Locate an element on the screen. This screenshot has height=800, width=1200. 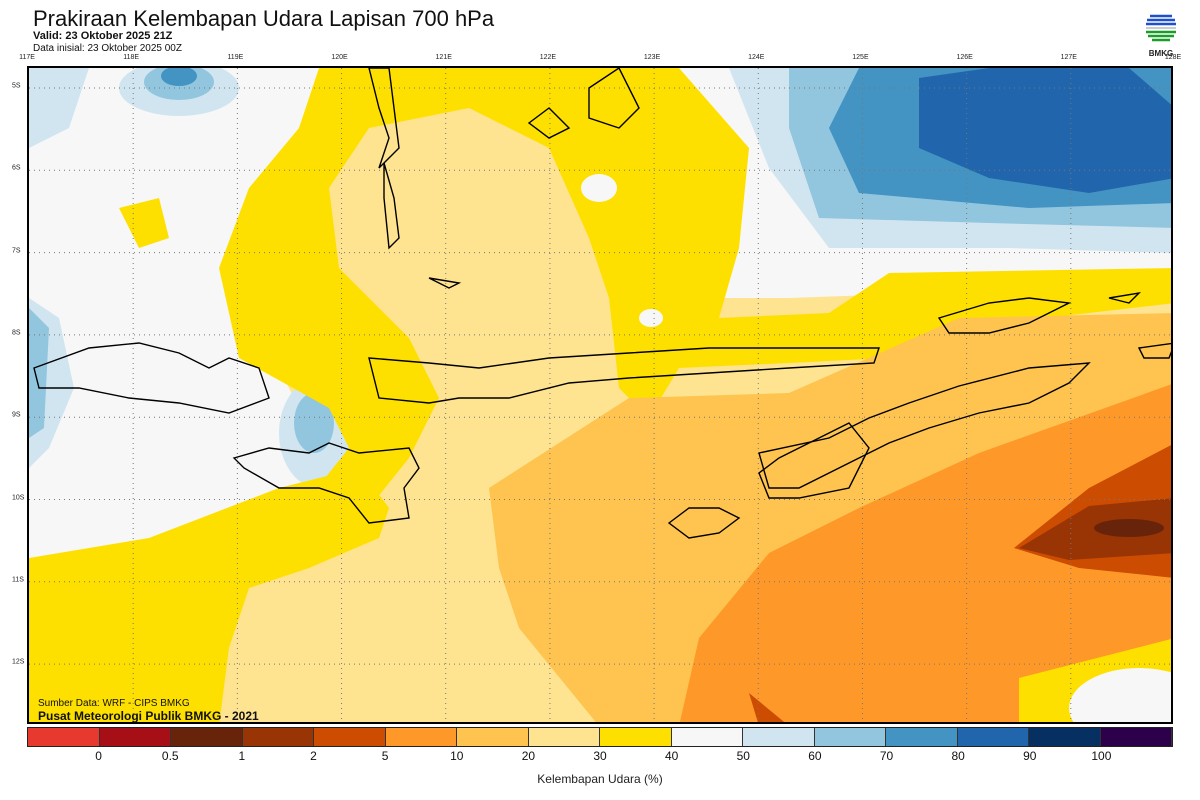
longitude-label: 121E is located at coordinates (443, 57).